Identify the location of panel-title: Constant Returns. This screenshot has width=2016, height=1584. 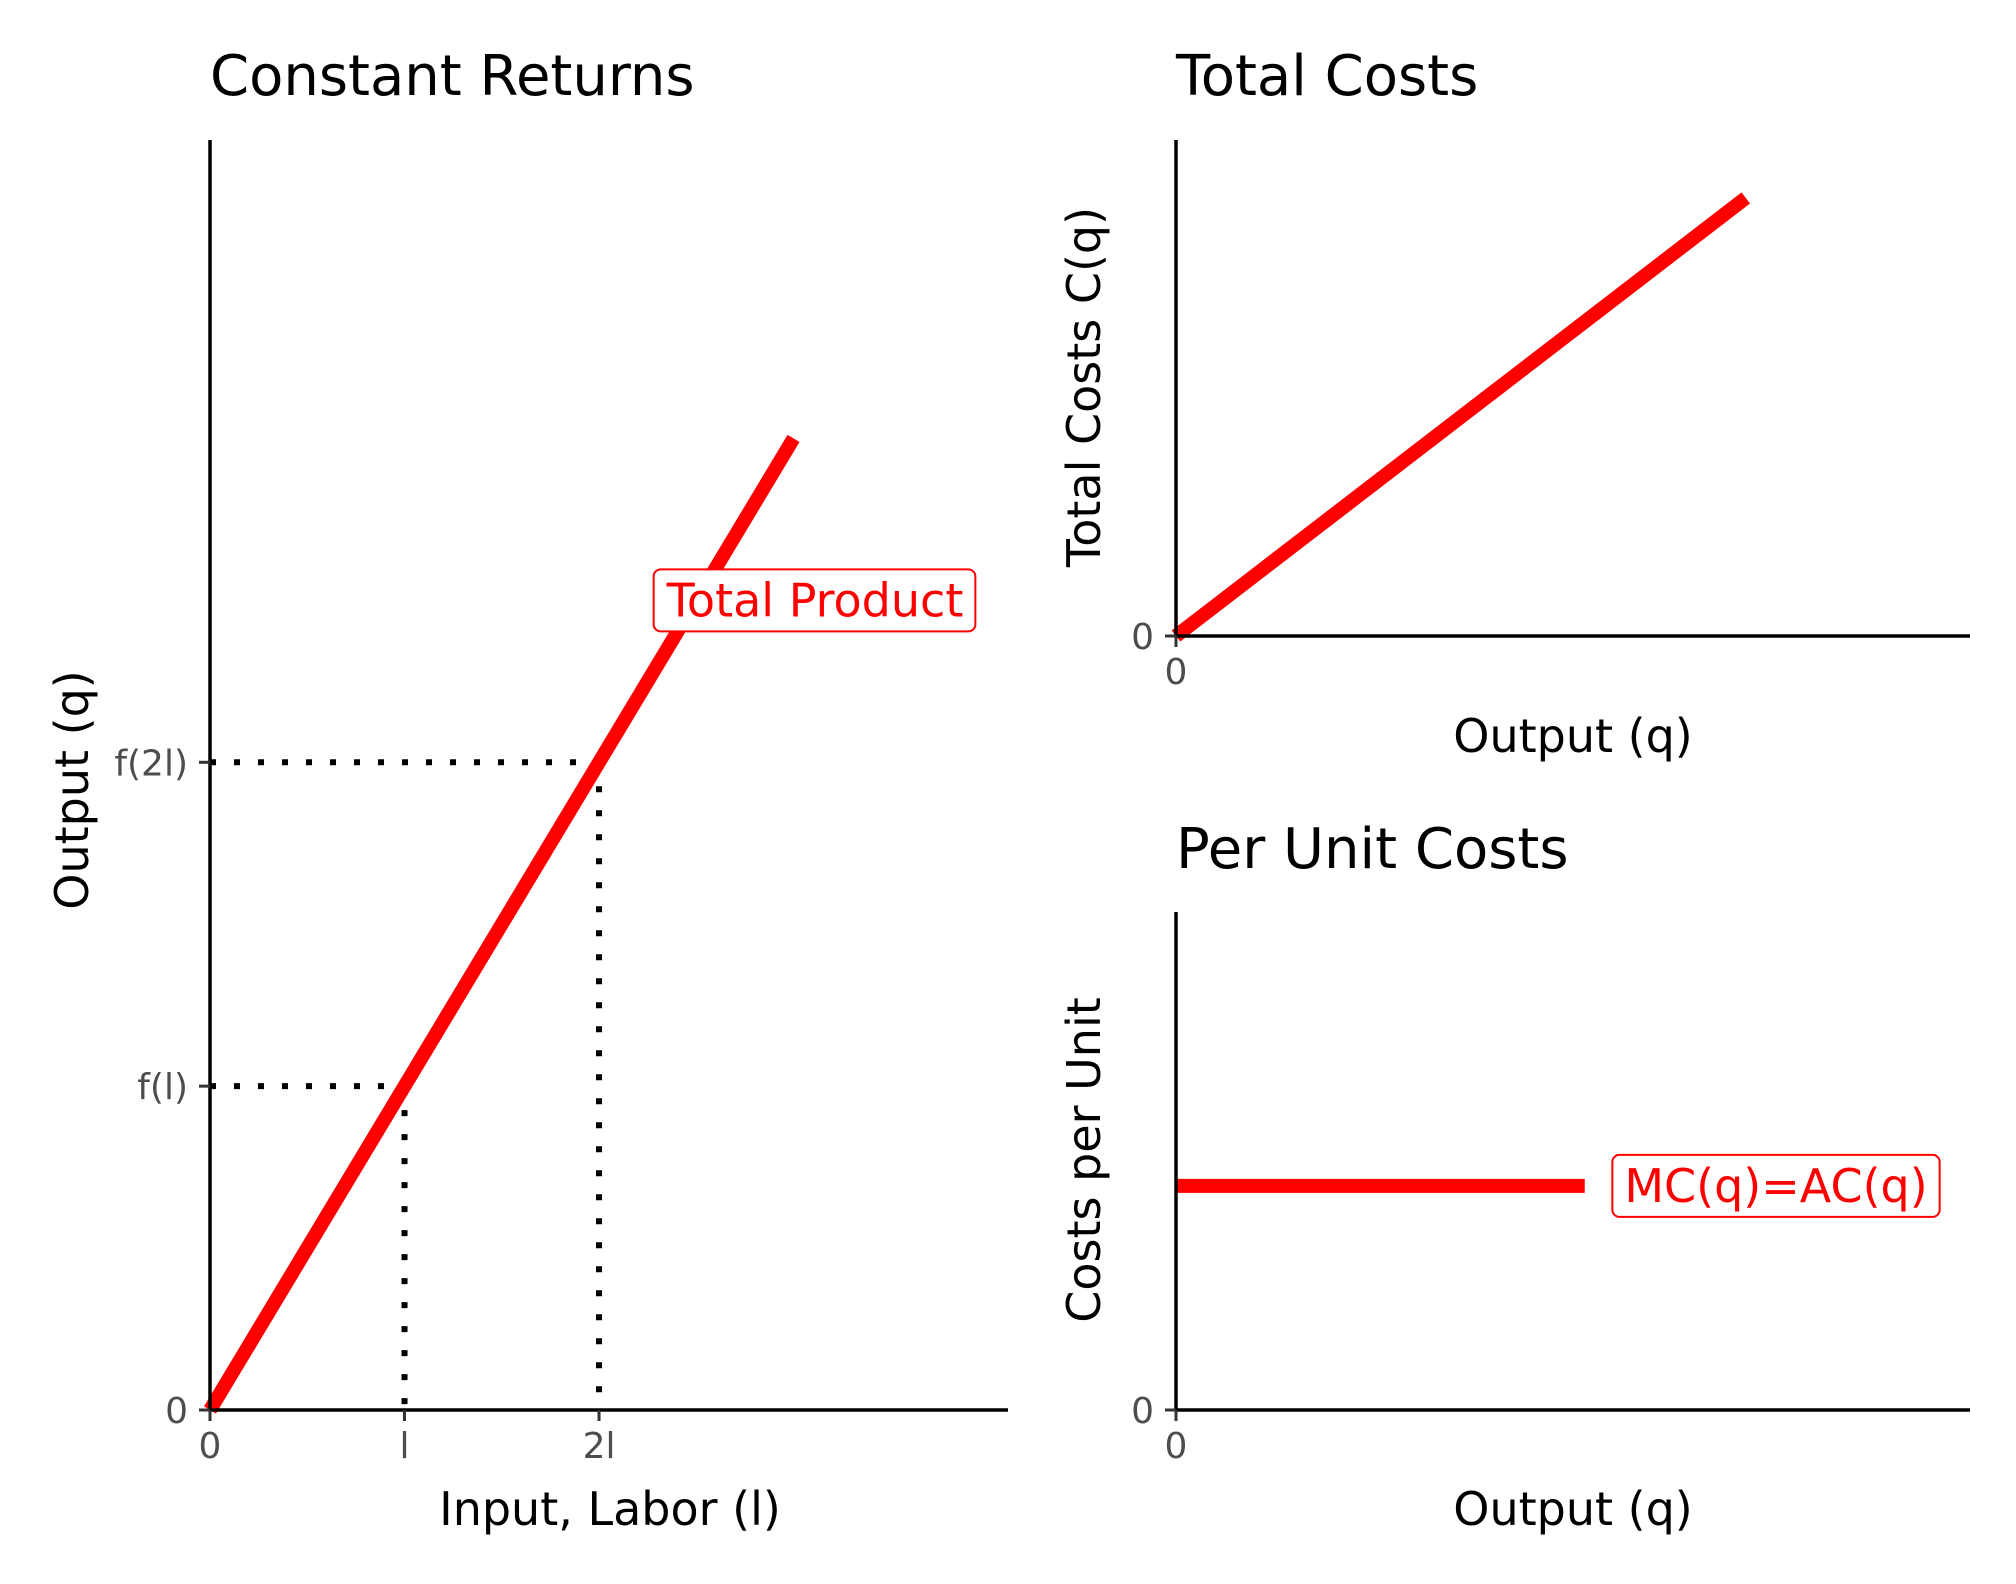
(452, 76).